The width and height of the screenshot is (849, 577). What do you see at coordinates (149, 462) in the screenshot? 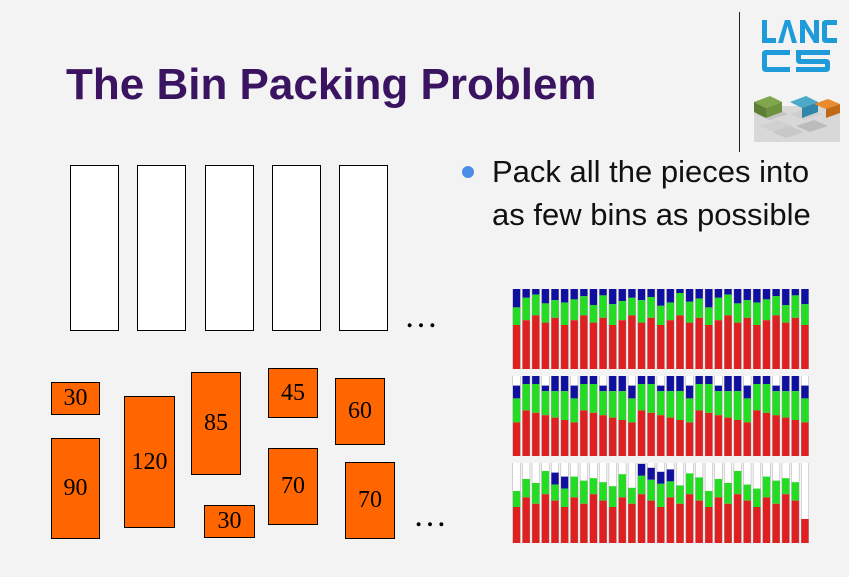
I see `piece-item: 120` at bounding box center [149, 462].